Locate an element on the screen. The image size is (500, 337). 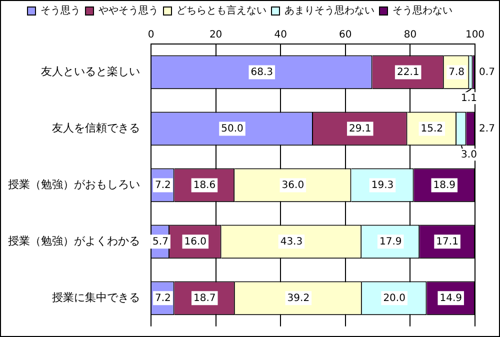
x-tick-label: 80 is located at coordinates (410, 35).